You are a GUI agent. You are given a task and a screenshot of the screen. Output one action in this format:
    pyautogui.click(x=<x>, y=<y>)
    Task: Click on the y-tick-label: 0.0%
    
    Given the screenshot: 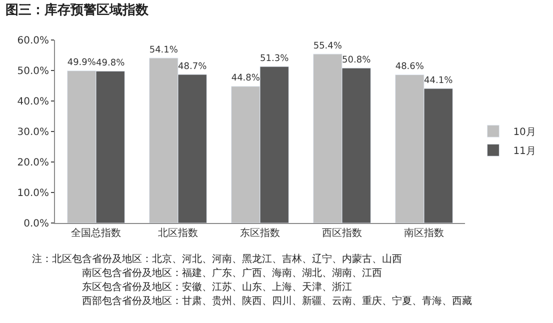 What is the action you would take?
    pyautogui.click(x=36, y=224)
    